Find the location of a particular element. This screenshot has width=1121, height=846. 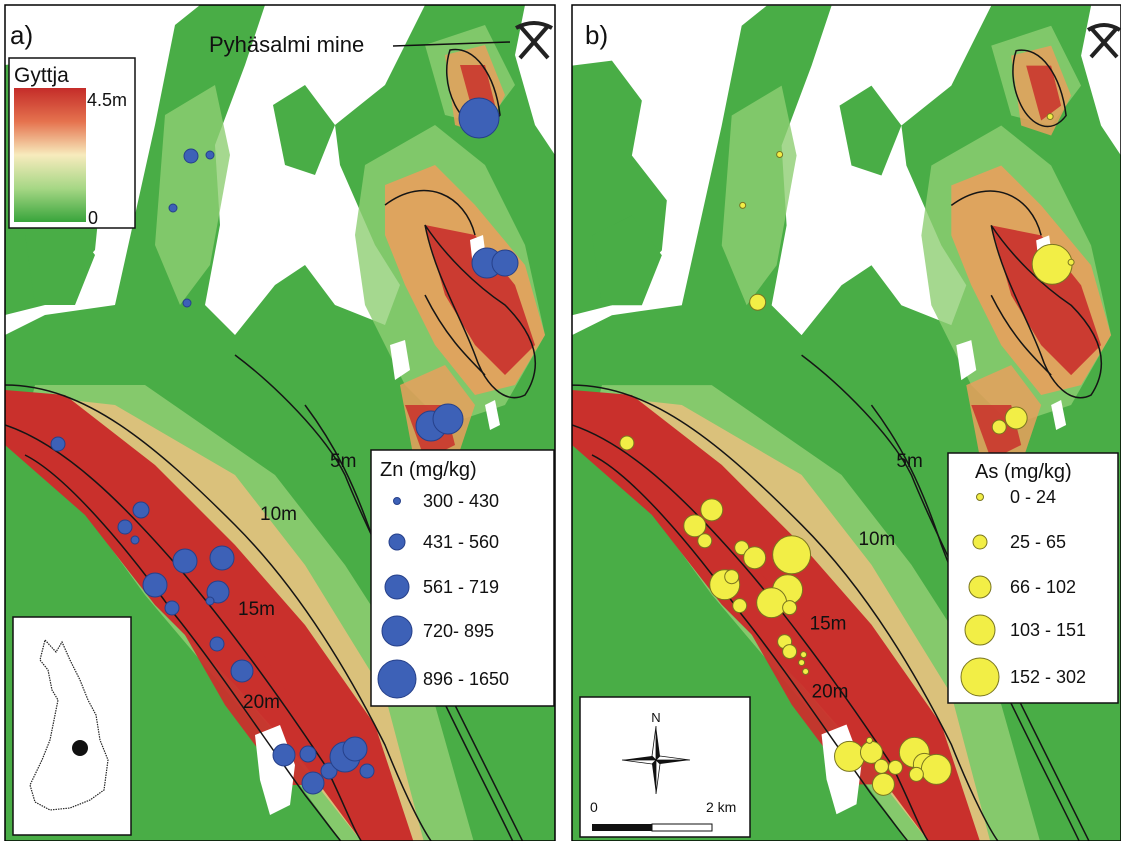

finland-outline is located at coordinates (69, 724).